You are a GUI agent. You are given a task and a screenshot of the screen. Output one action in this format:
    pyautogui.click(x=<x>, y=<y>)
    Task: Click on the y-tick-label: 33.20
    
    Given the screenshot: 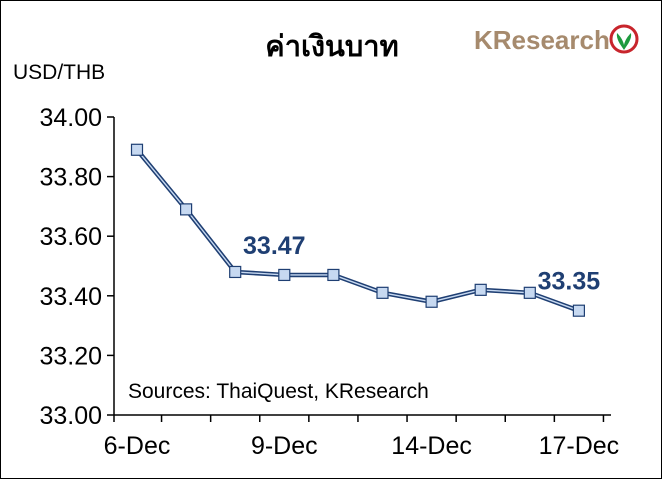 What is the action you would take?
    pyautogui.click(x=70, y=356)
    